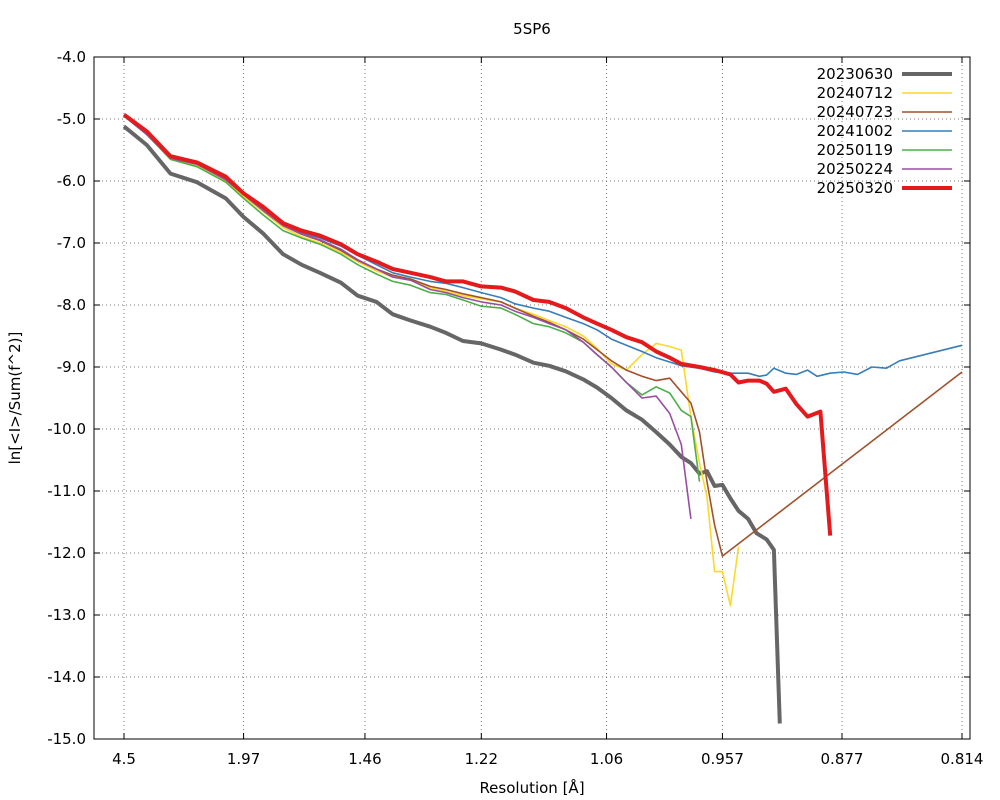  Describe the element at coordinates (855, 112) in the screenshot. I see `legend-label: 20240723` at that location.